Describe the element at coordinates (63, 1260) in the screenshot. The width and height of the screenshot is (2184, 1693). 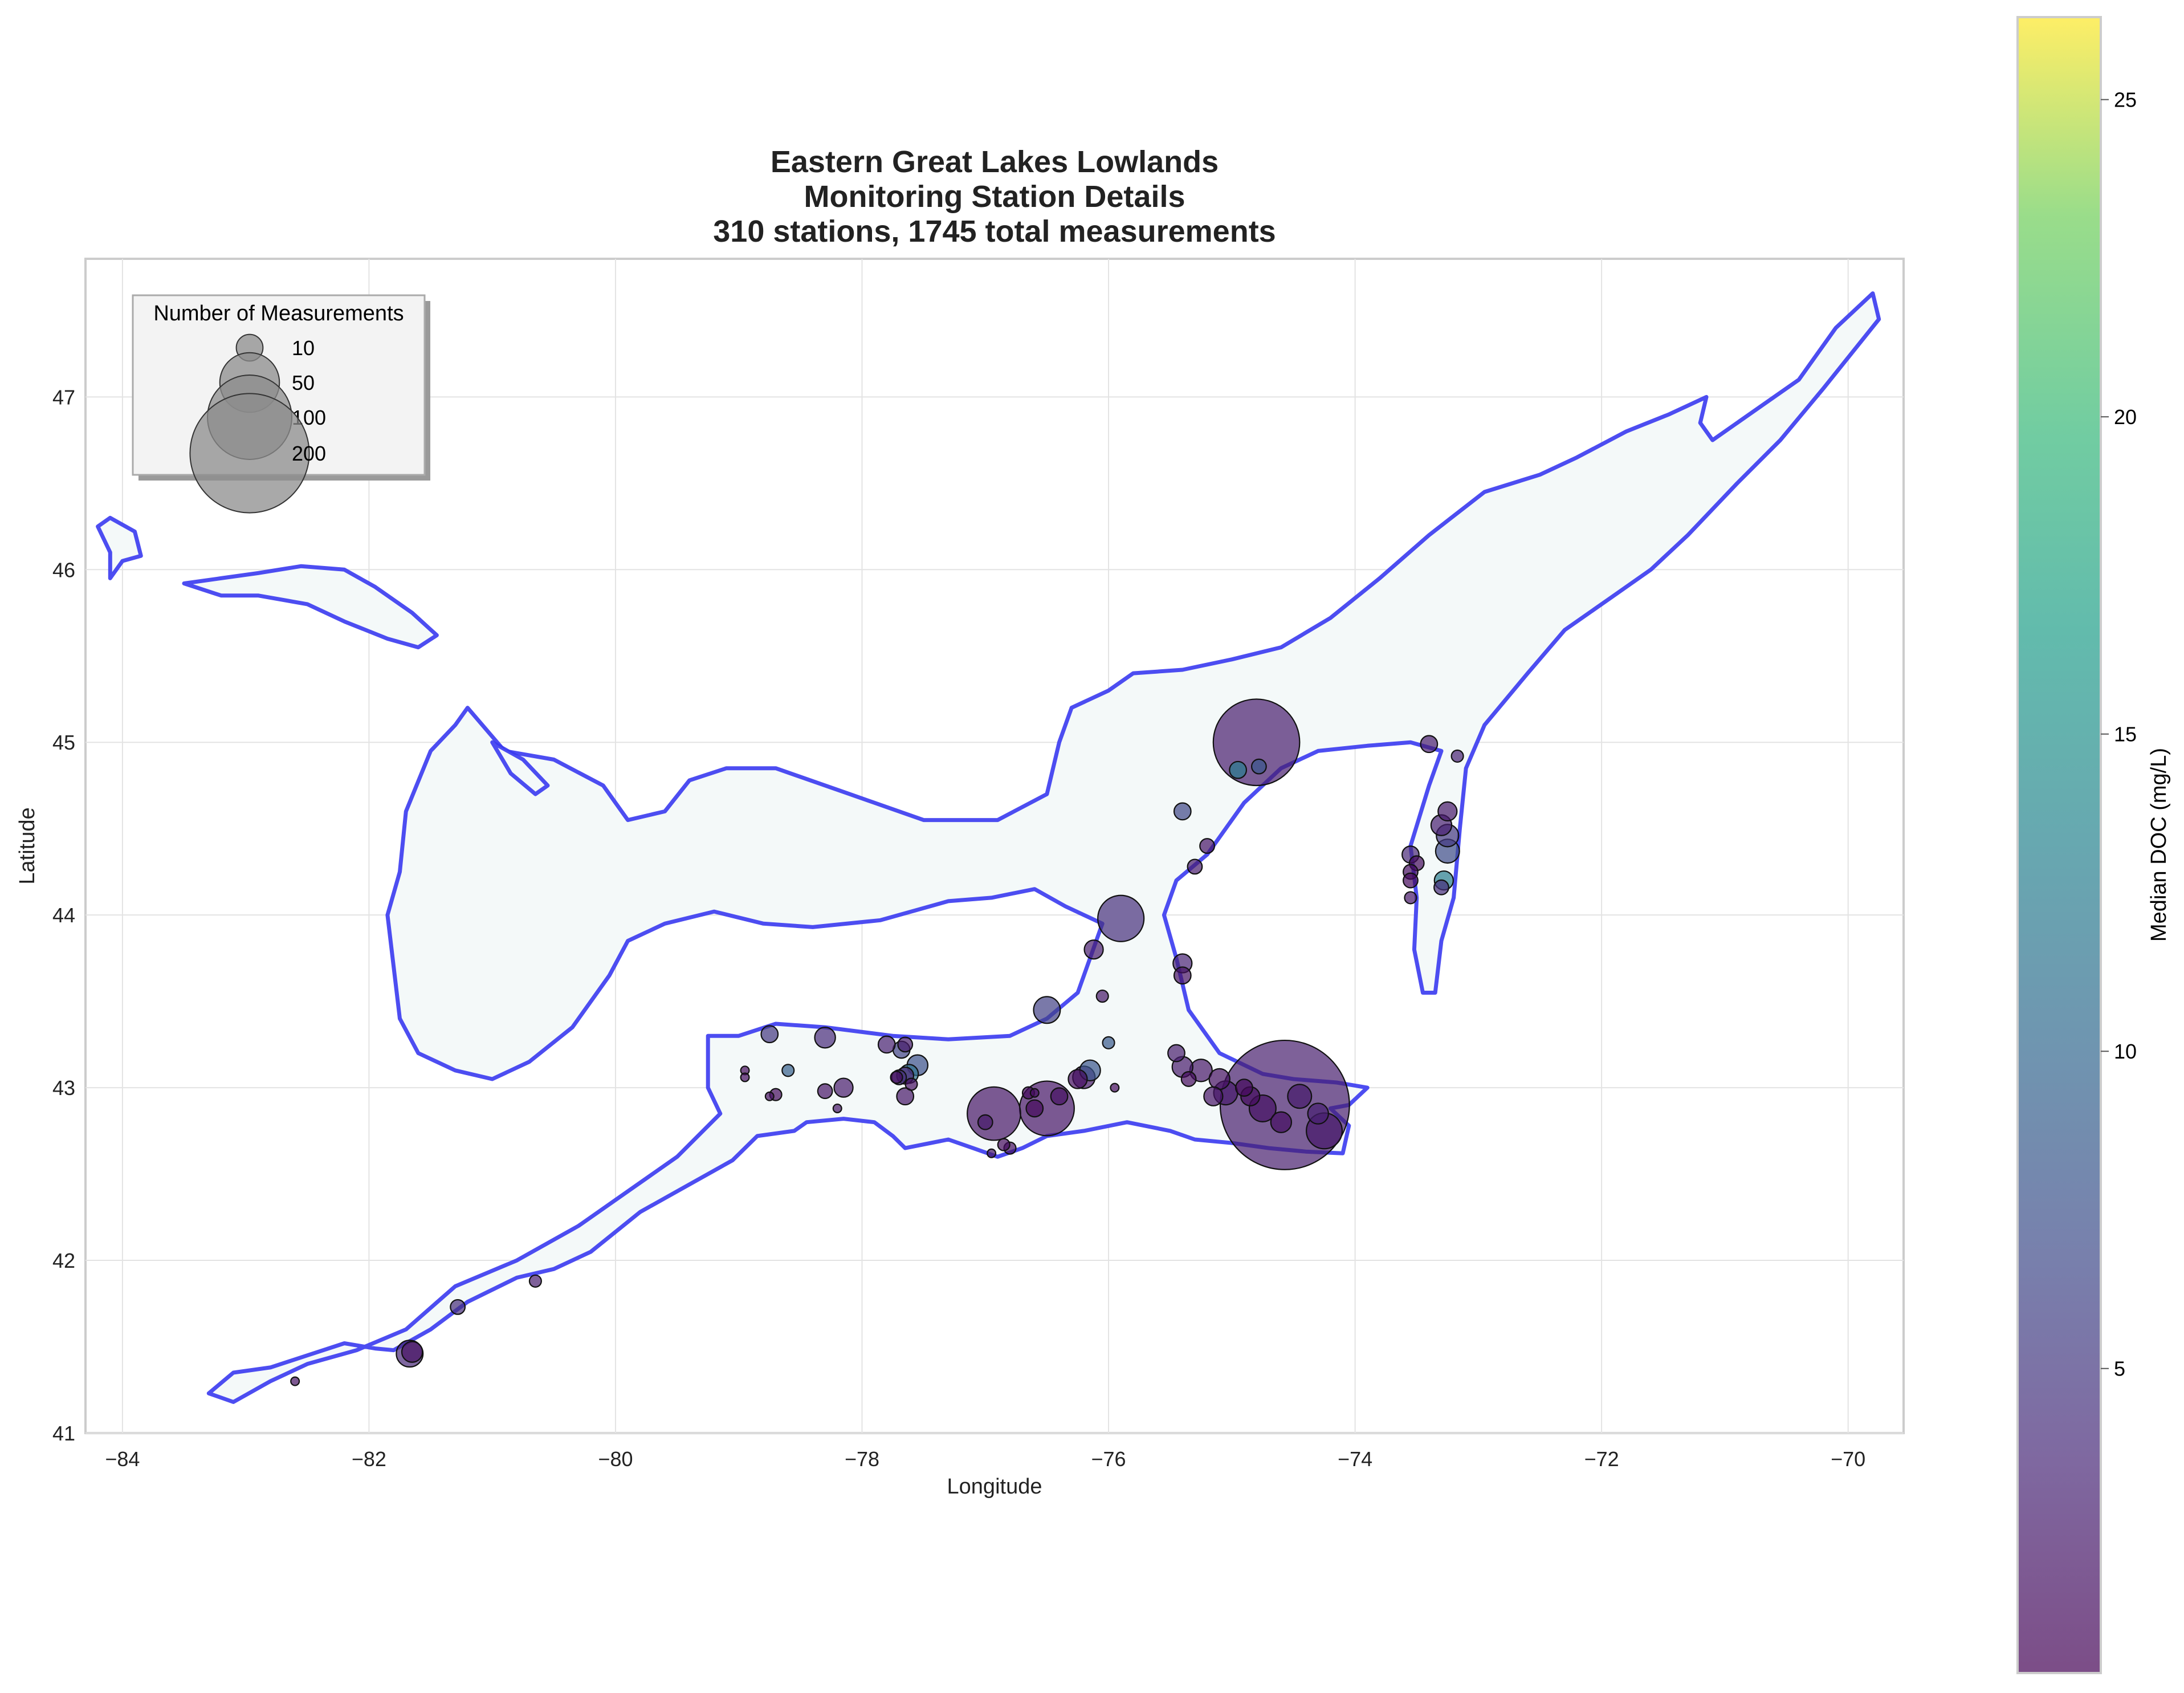
I see `y-tick-label: 42` at that location.